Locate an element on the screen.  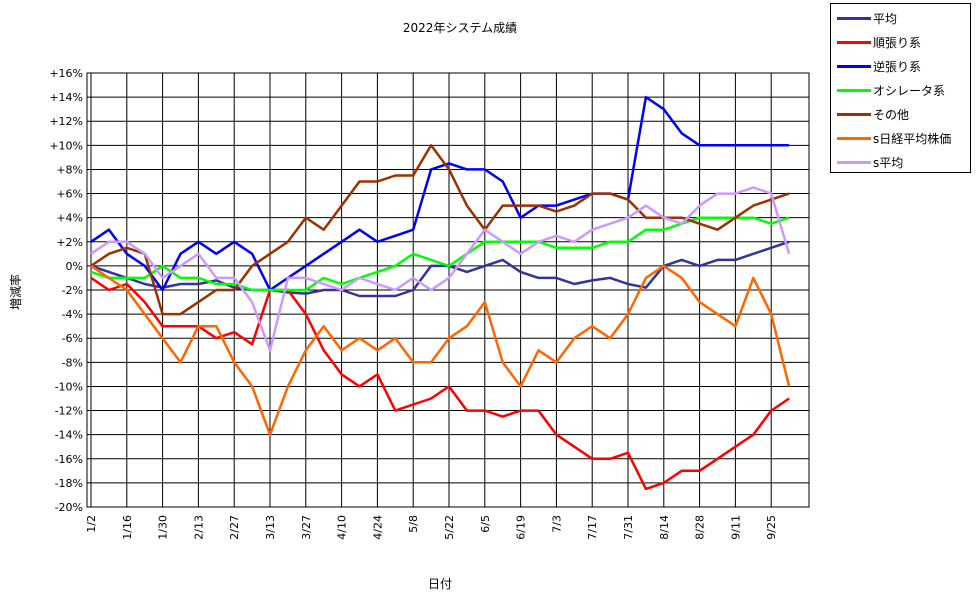
x-tick-label: 8/14 is located at coordinates (664, 527).